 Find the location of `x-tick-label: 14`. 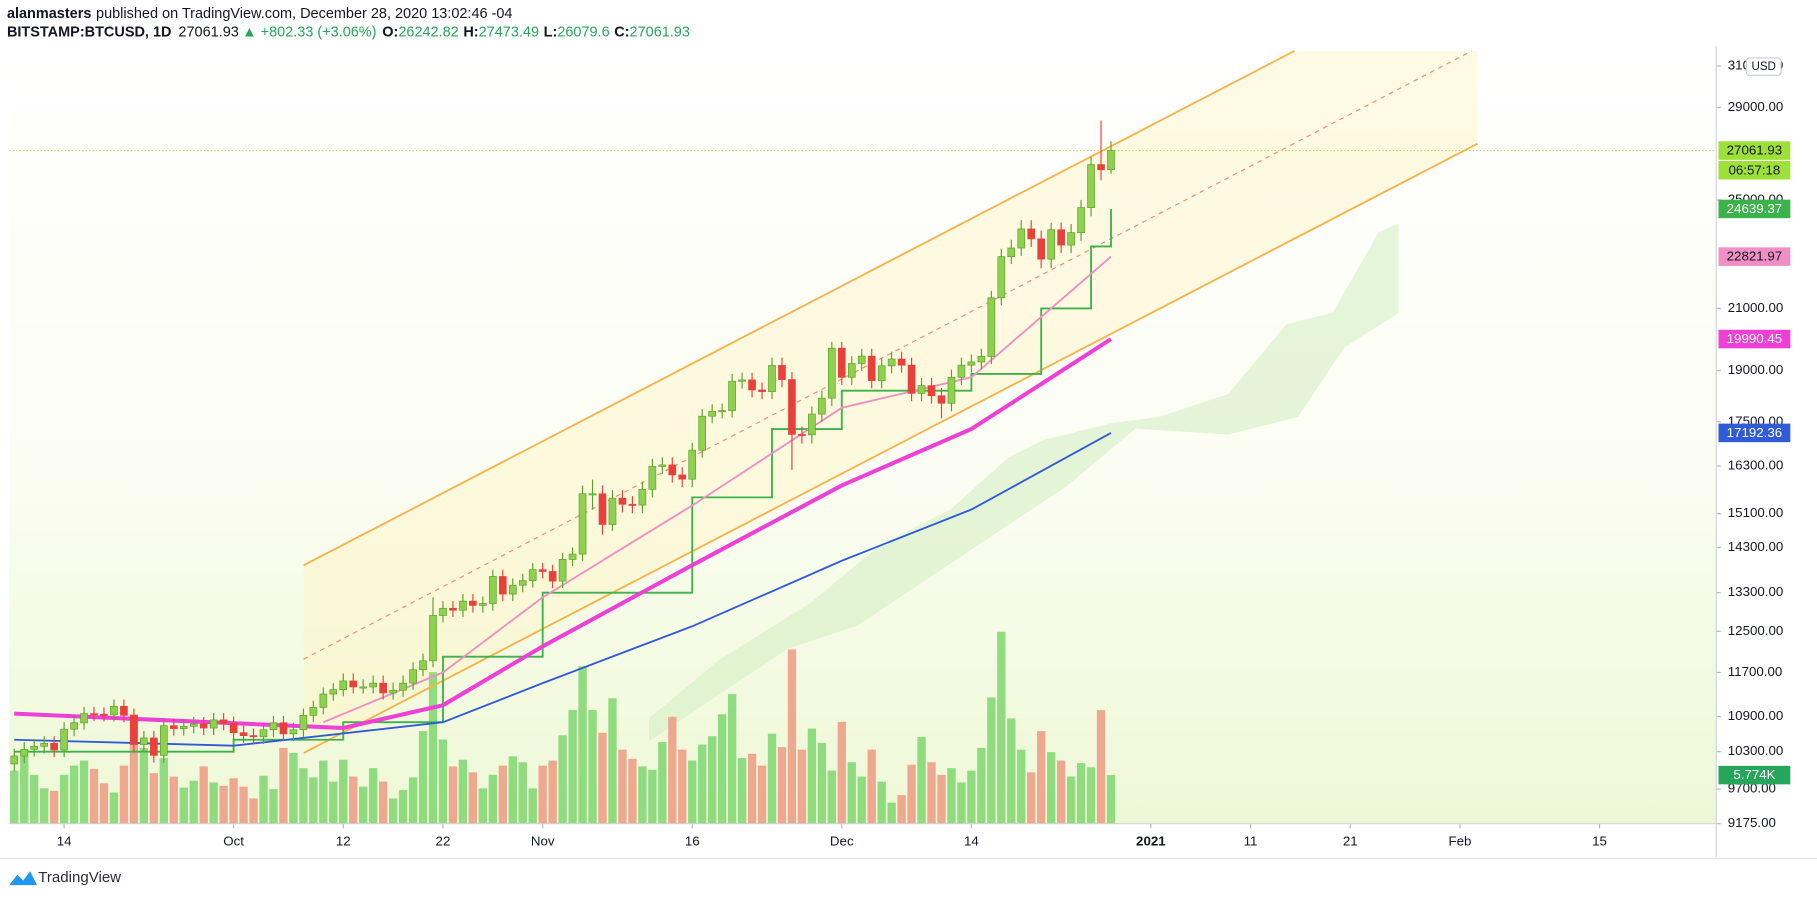

x-tick-label: 14 is located at coordinates (64, 841).